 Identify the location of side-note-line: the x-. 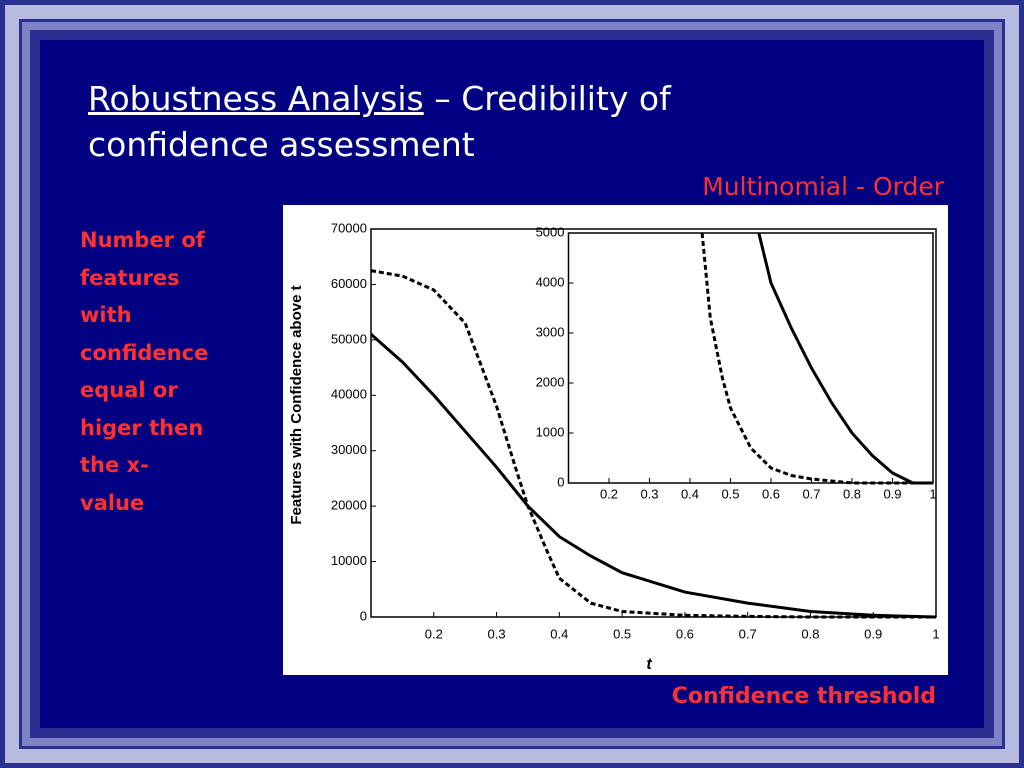
(114, 465).